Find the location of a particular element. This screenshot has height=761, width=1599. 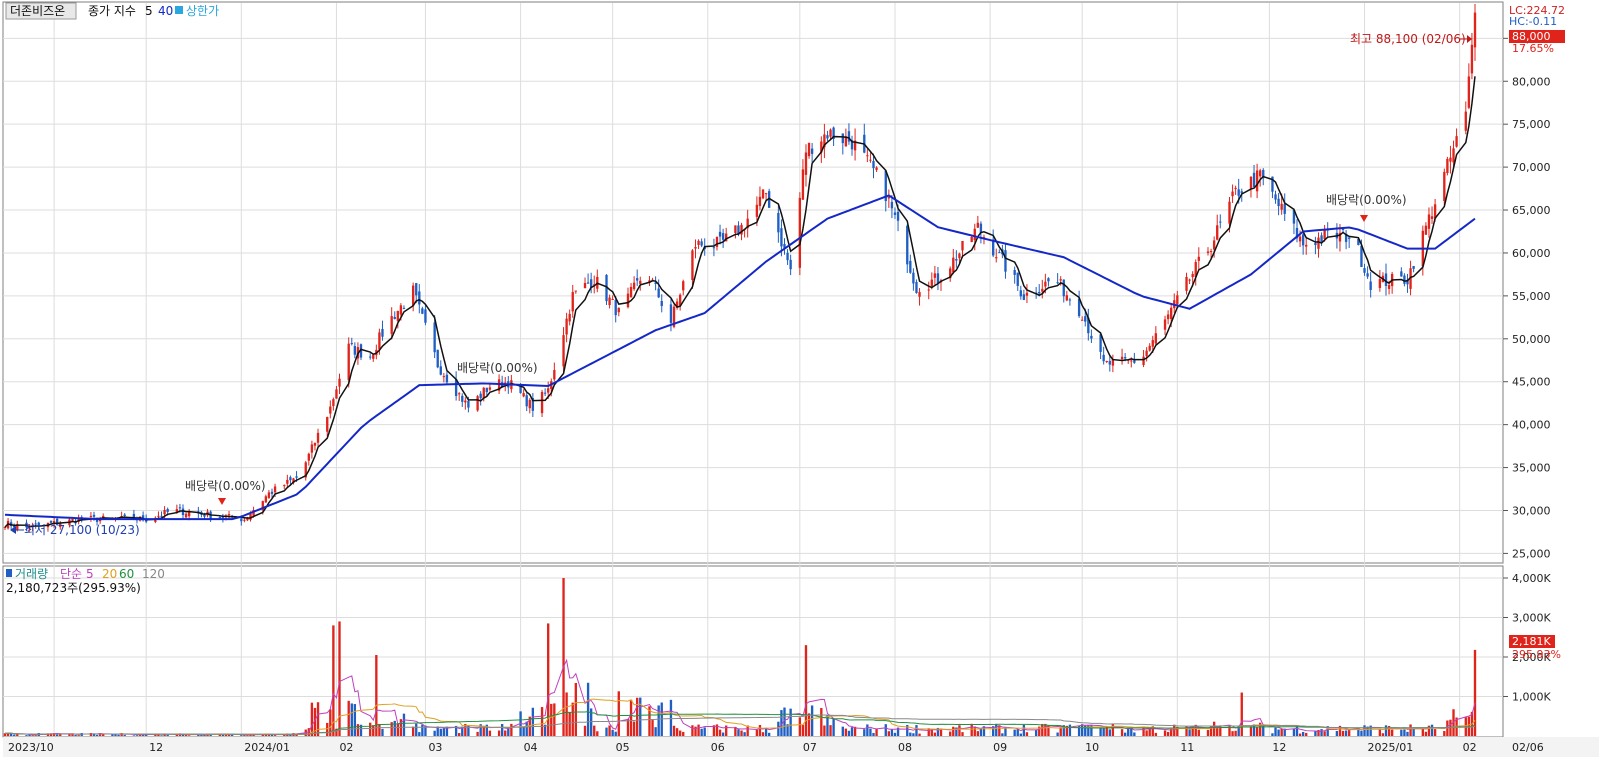

x-axis-label: 05 is located at coordinates (623, 747).